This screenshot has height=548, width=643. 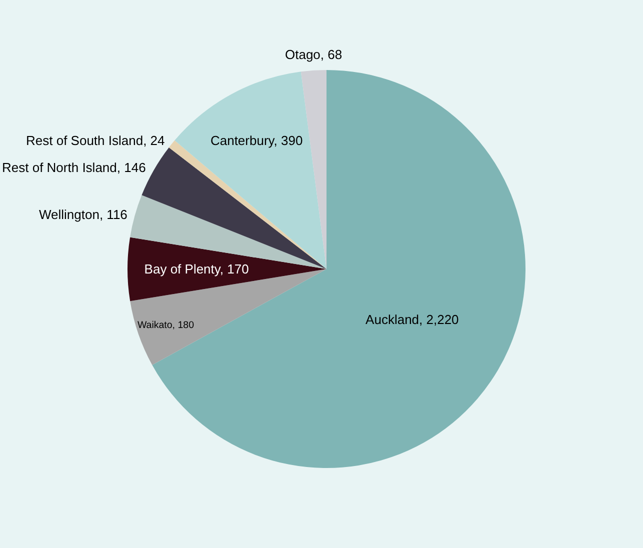 I want to click on slice-label: Otago, 68, so click(x=313, y=54).